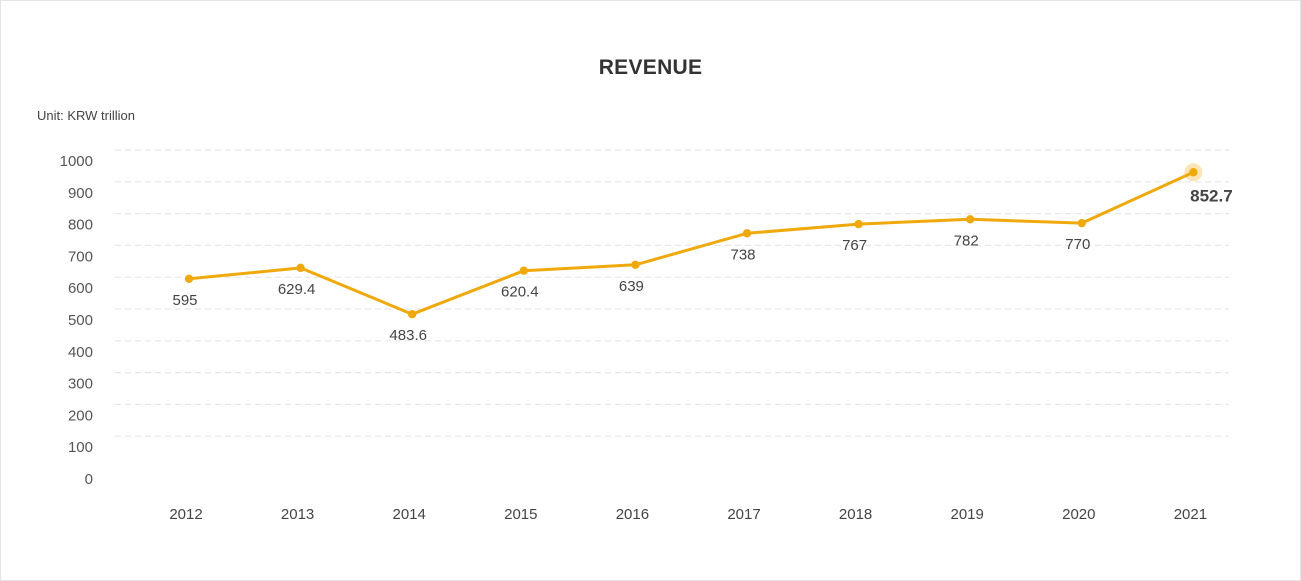 The height and width of the screenshot is (581, 1301). What do you see at coordinates (80, 352) in the screenshot?
I see `y-tick-label: 400` at bounding box center [80, 352].